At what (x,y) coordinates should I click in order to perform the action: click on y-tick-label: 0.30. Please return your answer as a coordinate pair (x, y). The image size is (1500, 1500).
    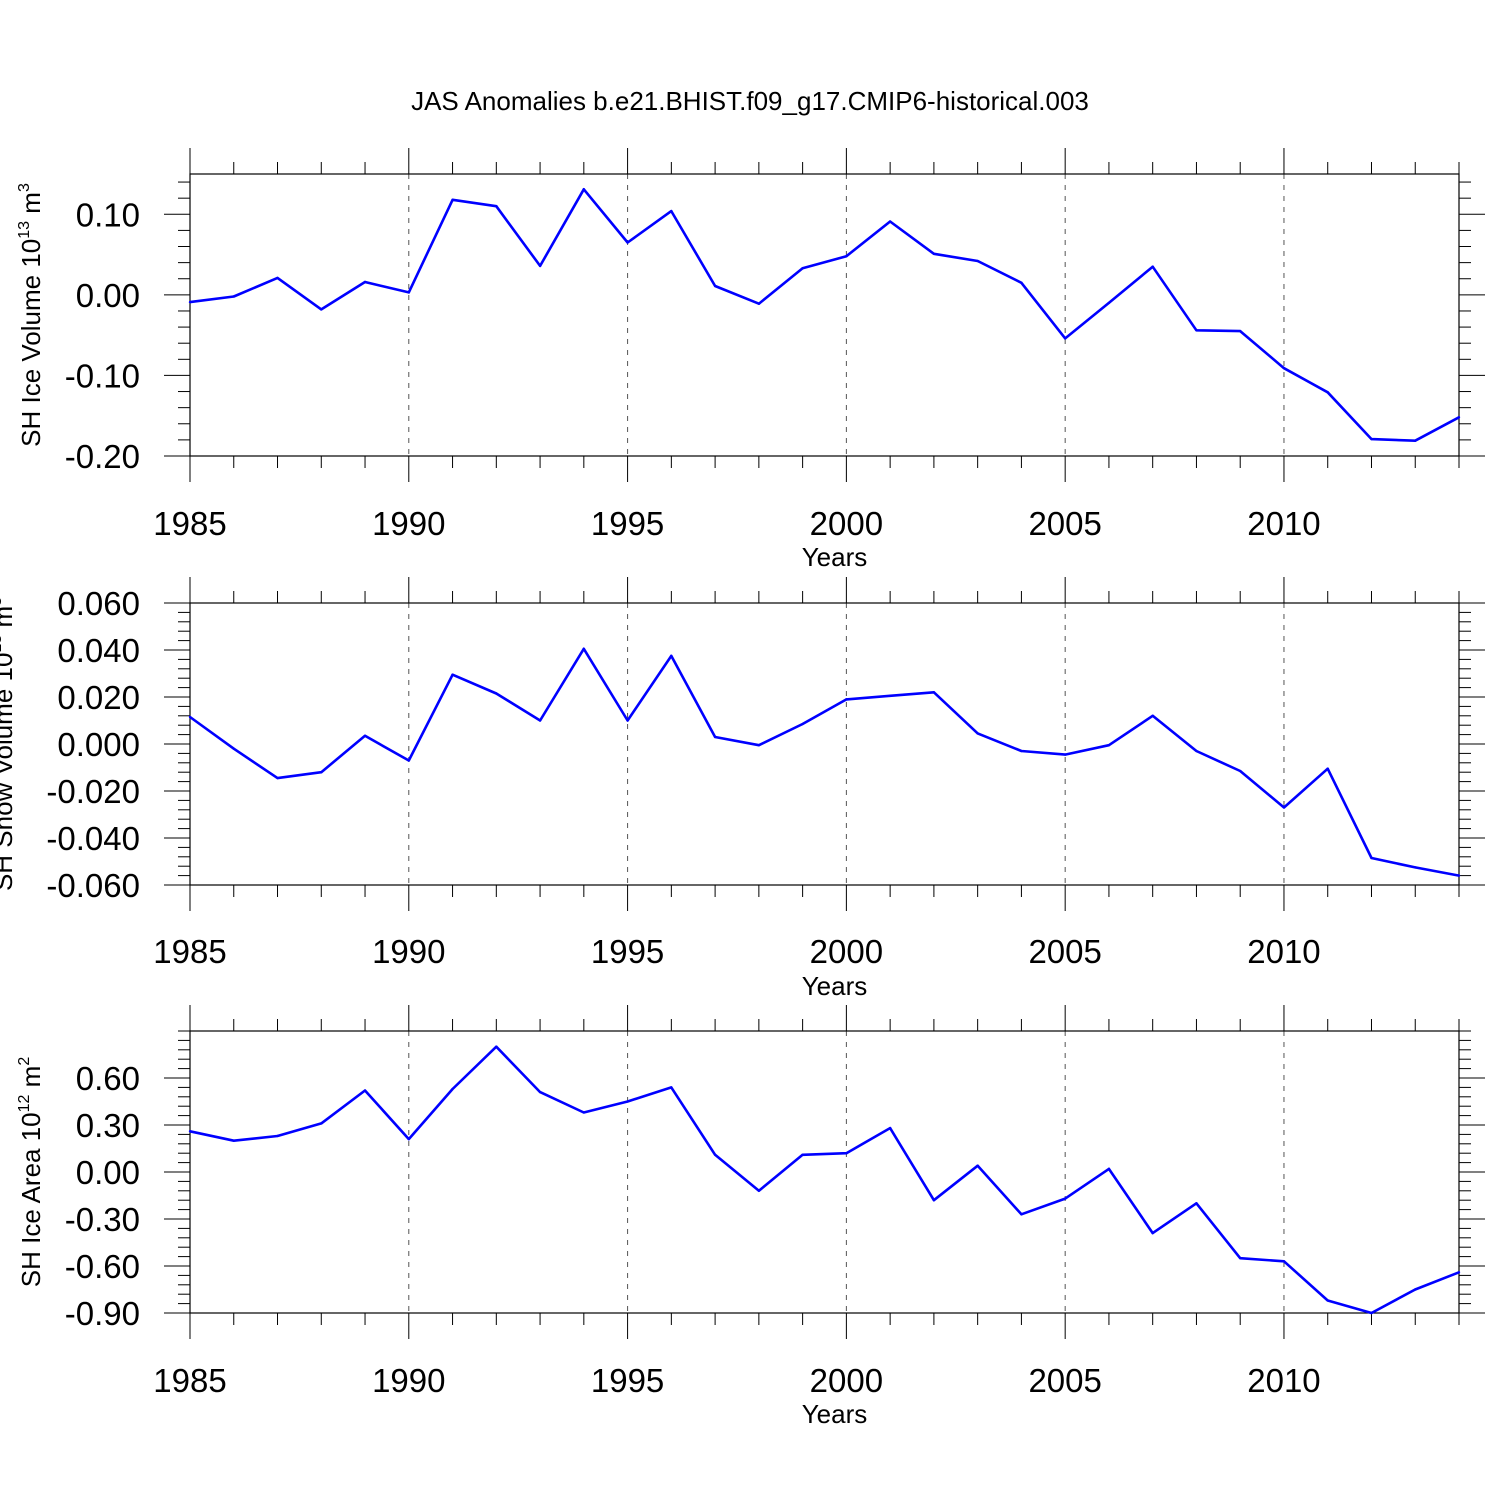
    Looking at the image, I should click on (108, 1125).